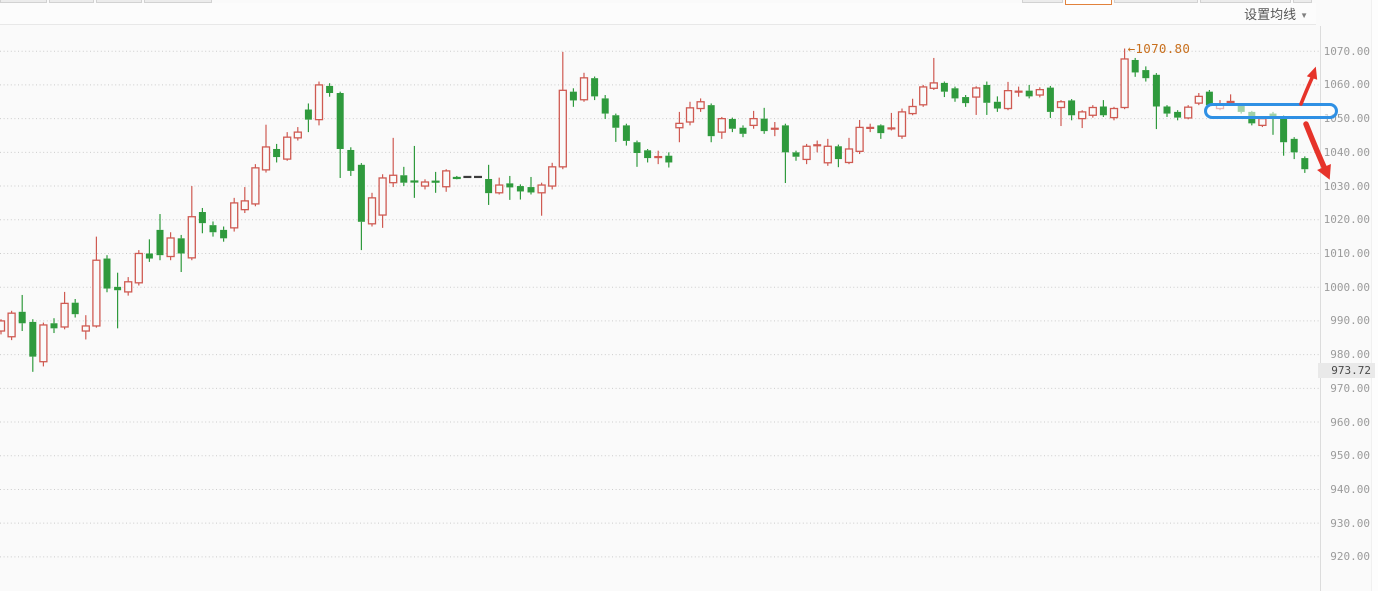 This screenshot has width=1378, height=591. I want to click on y-axis-label: 1030.00, so click(1346, 186).